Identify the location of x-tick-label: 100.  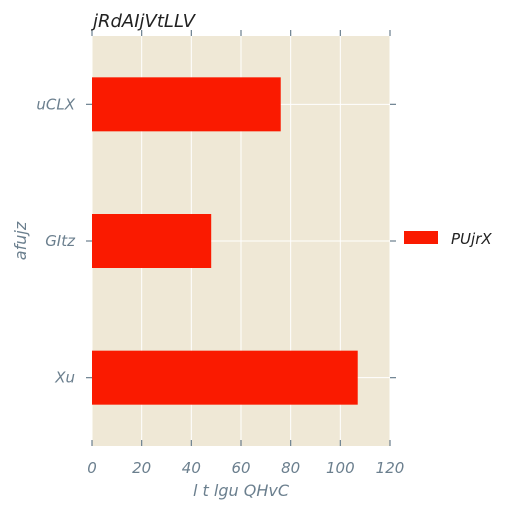
(340, 468).